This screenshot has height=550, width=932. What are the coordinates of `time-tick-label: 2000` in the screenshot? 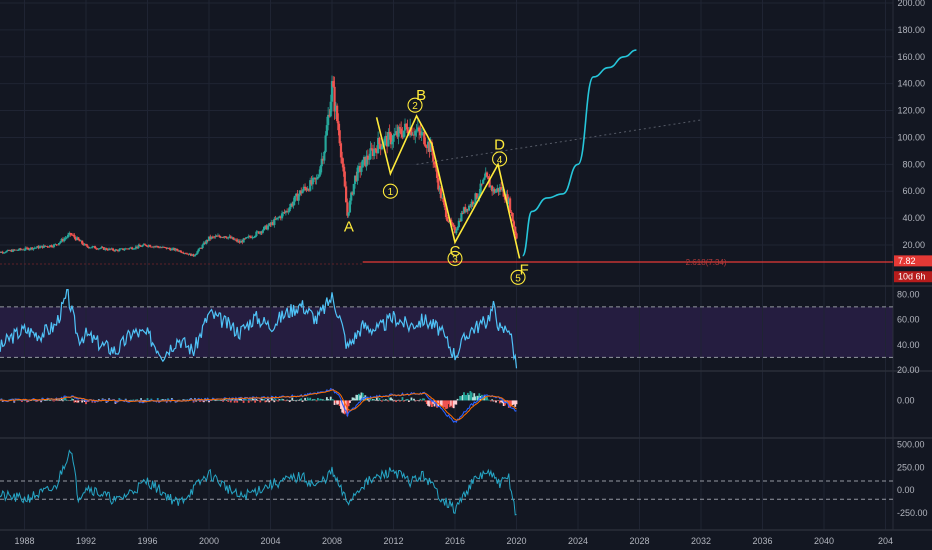 It's located at (209, 541).